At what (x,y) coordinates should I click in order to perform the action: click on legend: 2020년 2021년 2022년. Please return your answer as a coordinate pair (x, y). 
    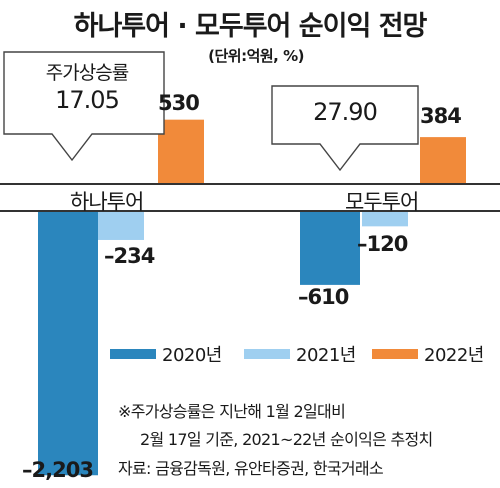
    Looking at the image, I should click on (300, 354).